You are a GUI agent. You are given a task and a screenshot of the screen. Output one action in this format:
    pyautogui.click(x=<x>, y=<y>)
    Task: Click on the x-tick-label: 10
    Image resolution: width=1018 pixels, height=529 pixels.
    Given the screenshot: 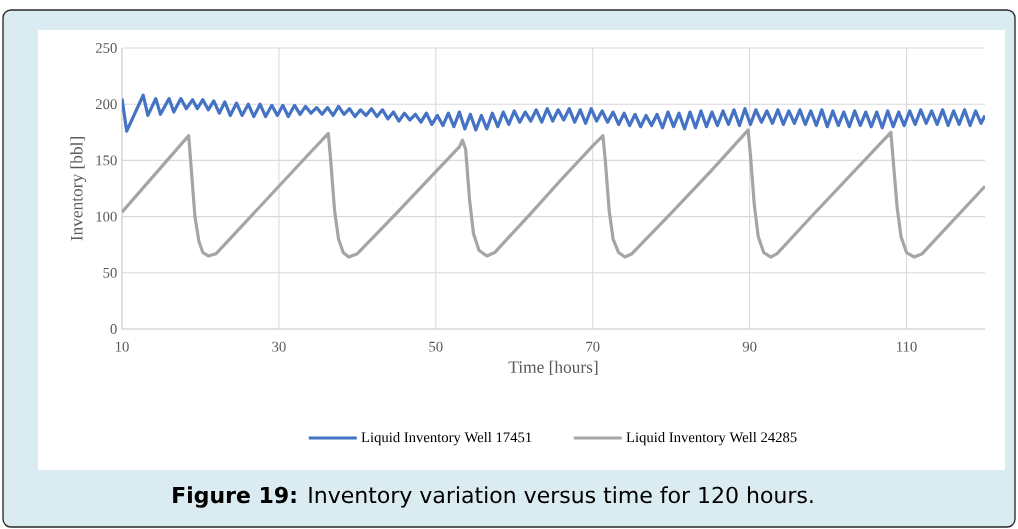 What is the action you would take?
    pyautogui.click(x=122, y=346)
    